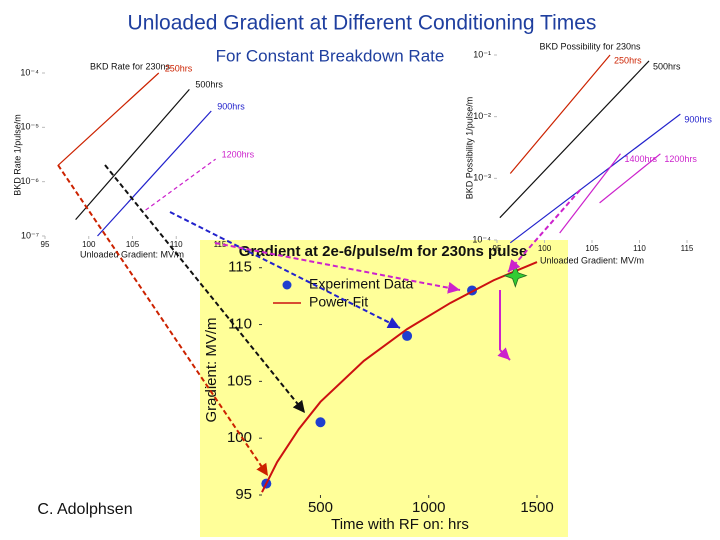 The width and height of the screenshot is (720, 540). Describe the element at coordinates (338, 302) in the screenshot. I see `legend-label: Power Fit` at that location.